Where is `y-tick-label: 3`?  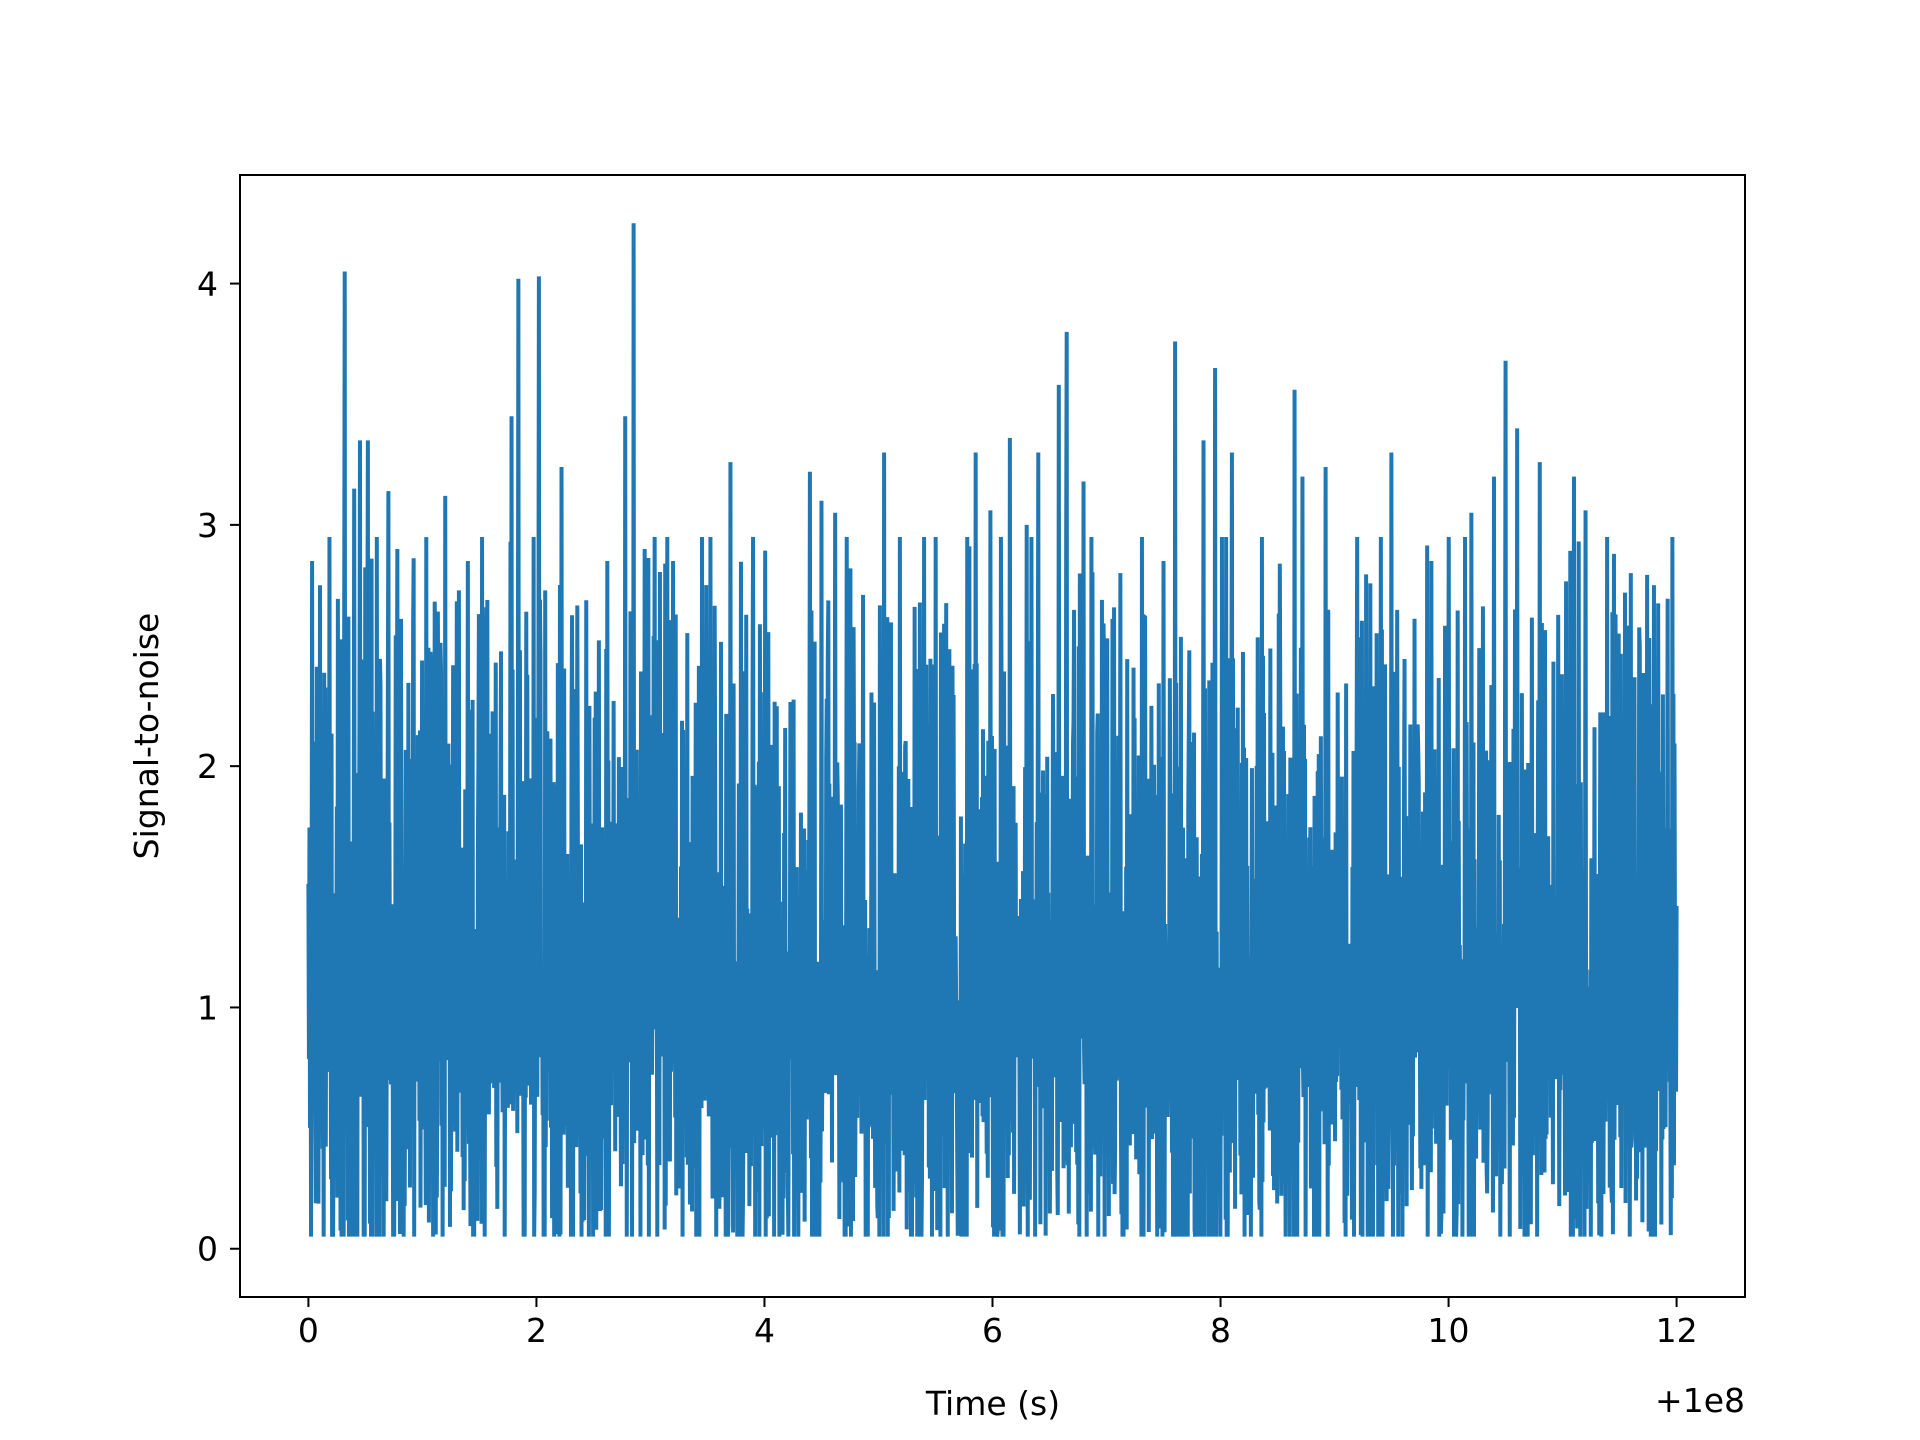 y-tick-label: 3 is located at coordinates (207, 525).